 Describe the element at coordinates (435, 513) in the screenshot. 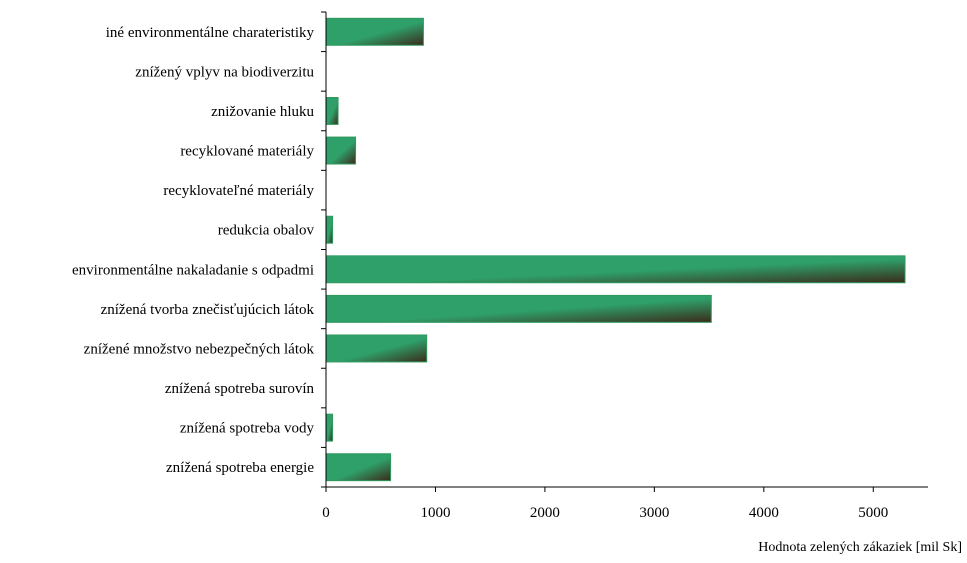

I see `x-tick-label-1: 1000` at that location.